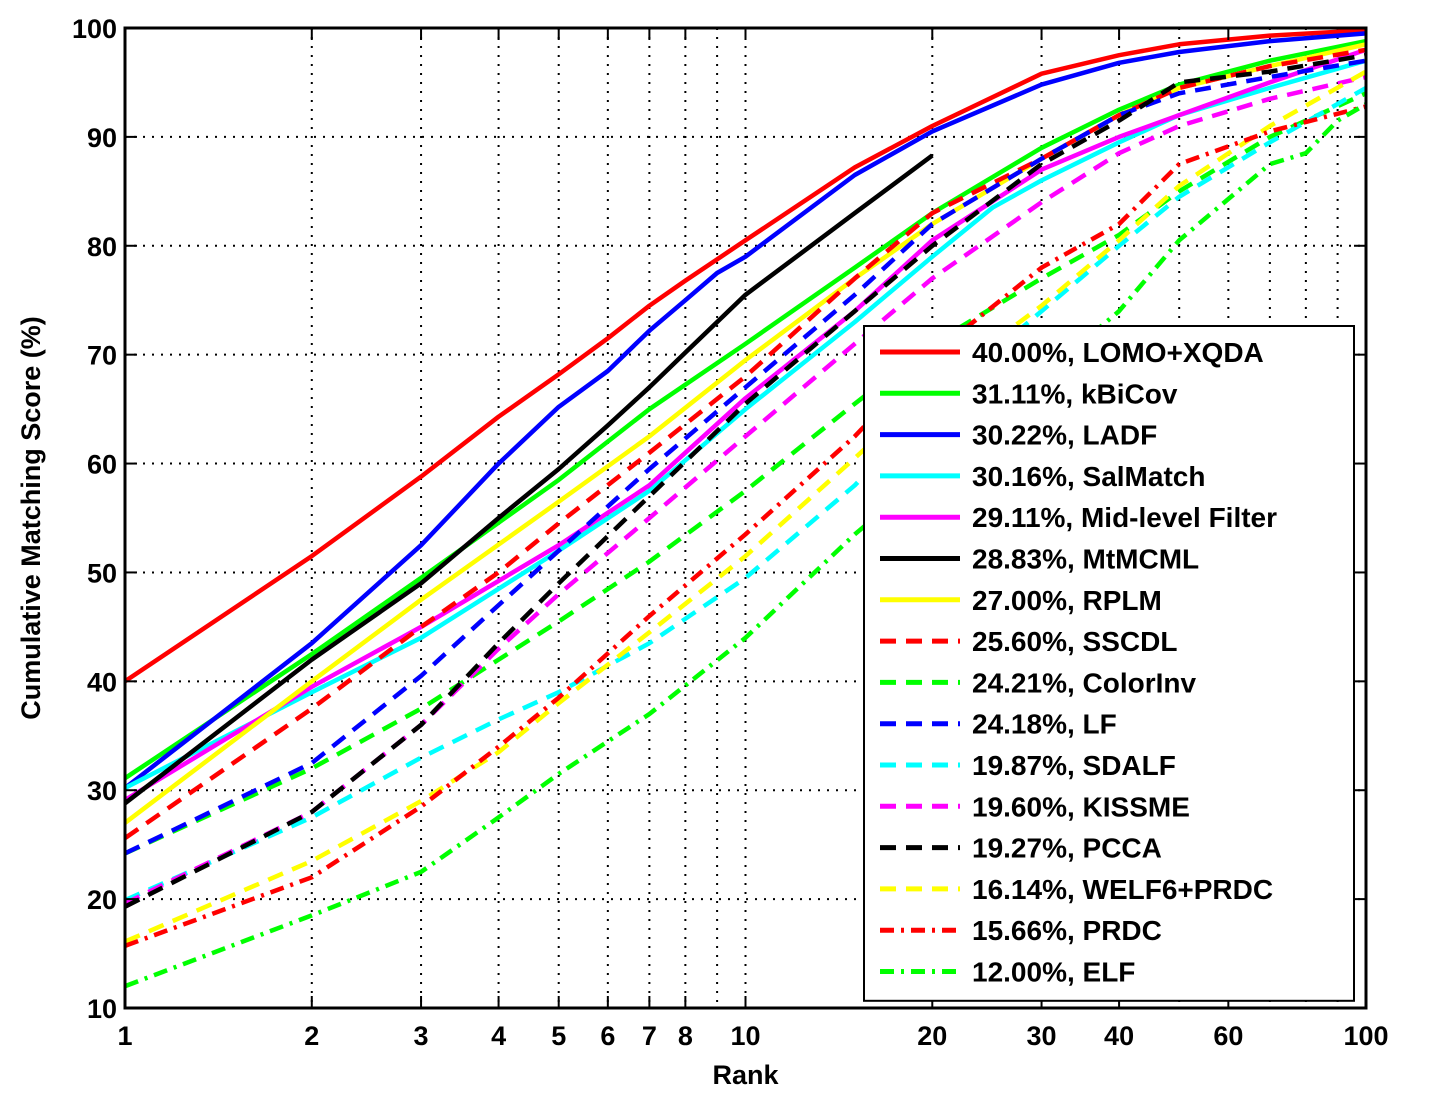 This screenshot has width=1455, height=1104. I want to click on x-tick-label: 100, so click(1365, 1036).